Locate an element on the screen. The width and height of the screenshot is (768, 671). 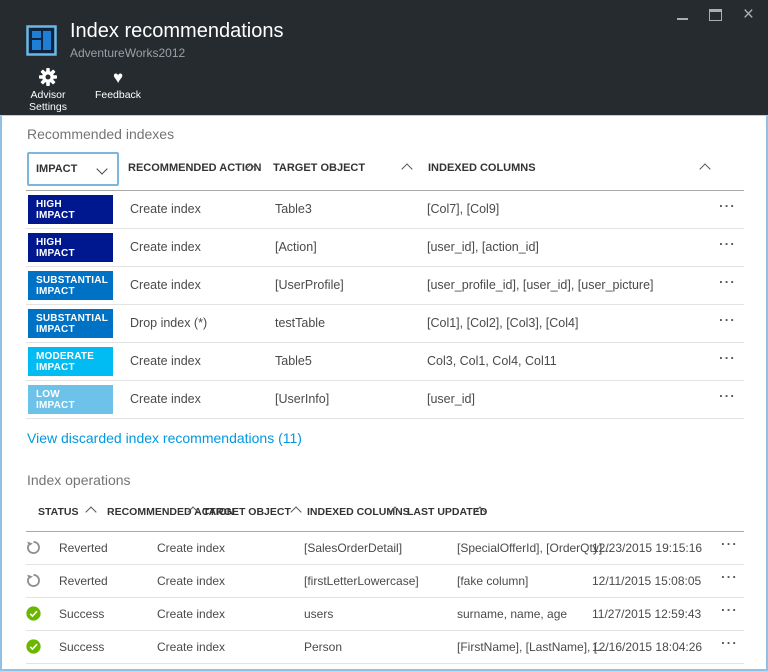
close-icon: × is located at coordinates (748, 14).